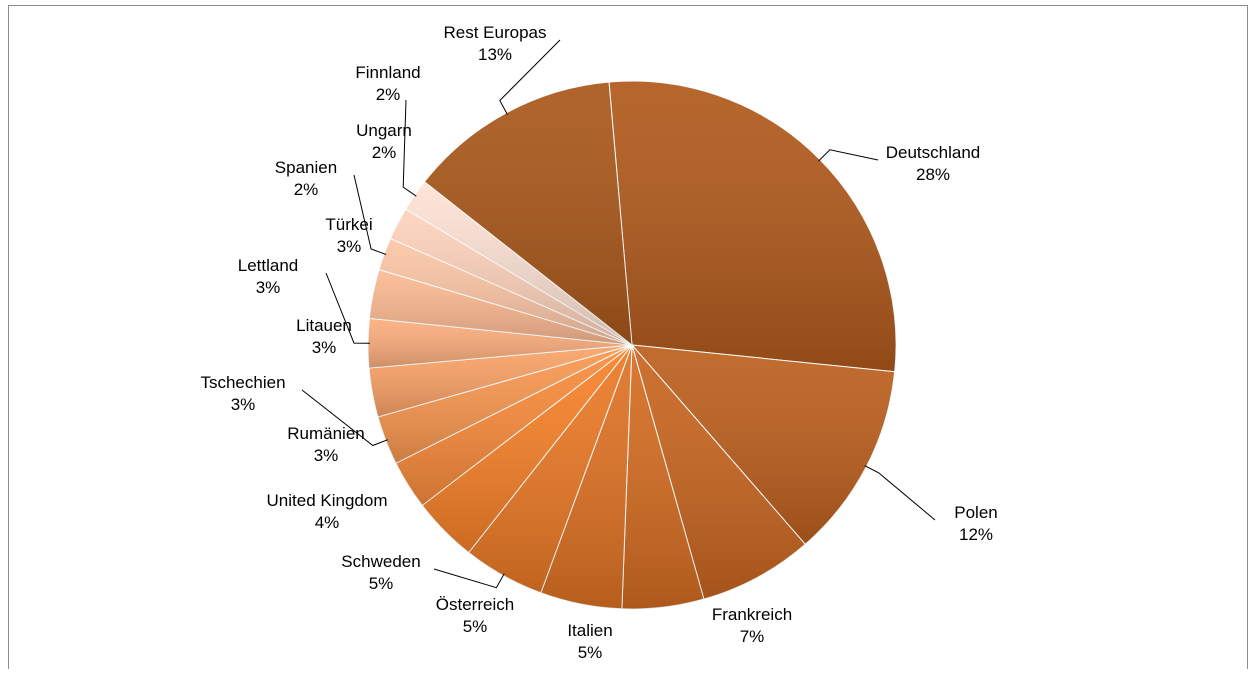 The height and width of the screenshot is (674, 1255). What do you see at coordinates (719, 472) in the screenshot?
I see `pie-slice-shade-frankreich` at bounding box center [719, 472].